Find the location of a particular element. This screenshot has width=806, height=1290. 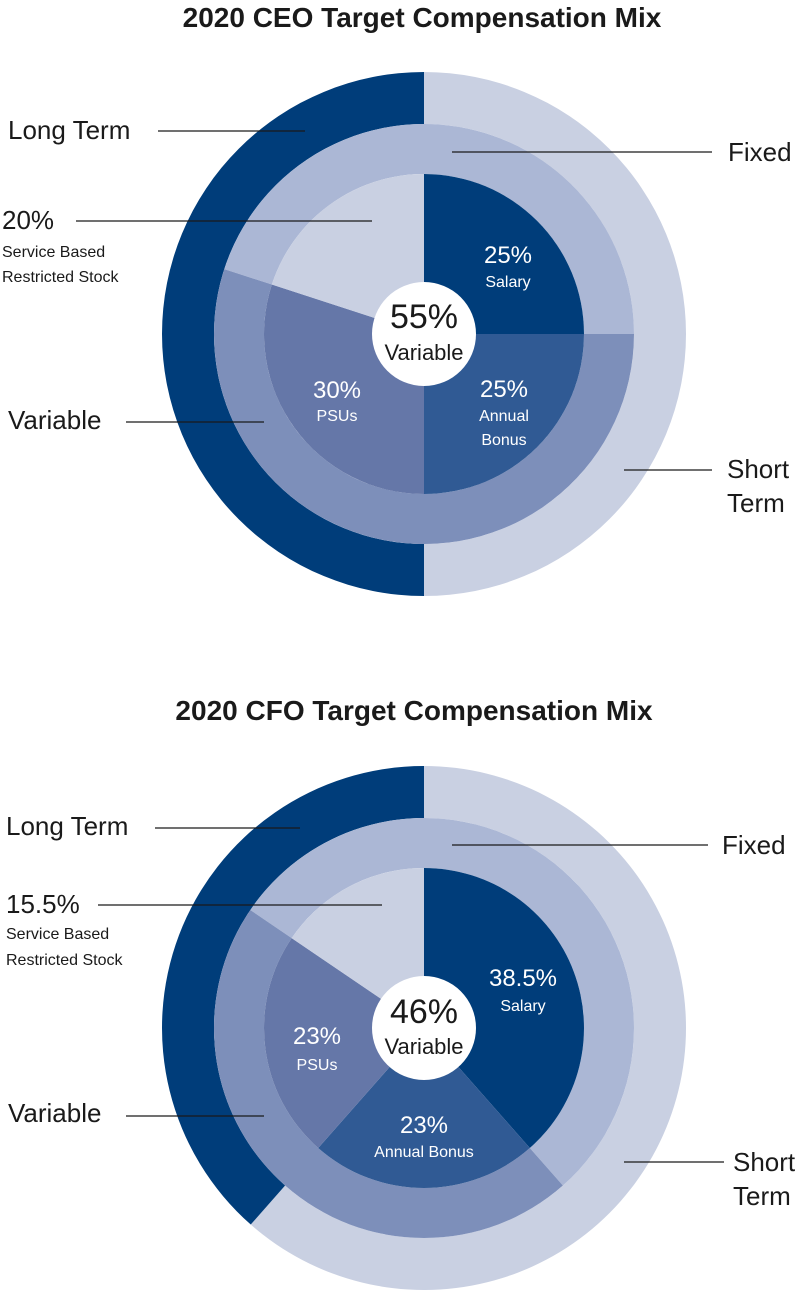

cfo-long-term-label: Long Term is located at coordinates (67, 826).